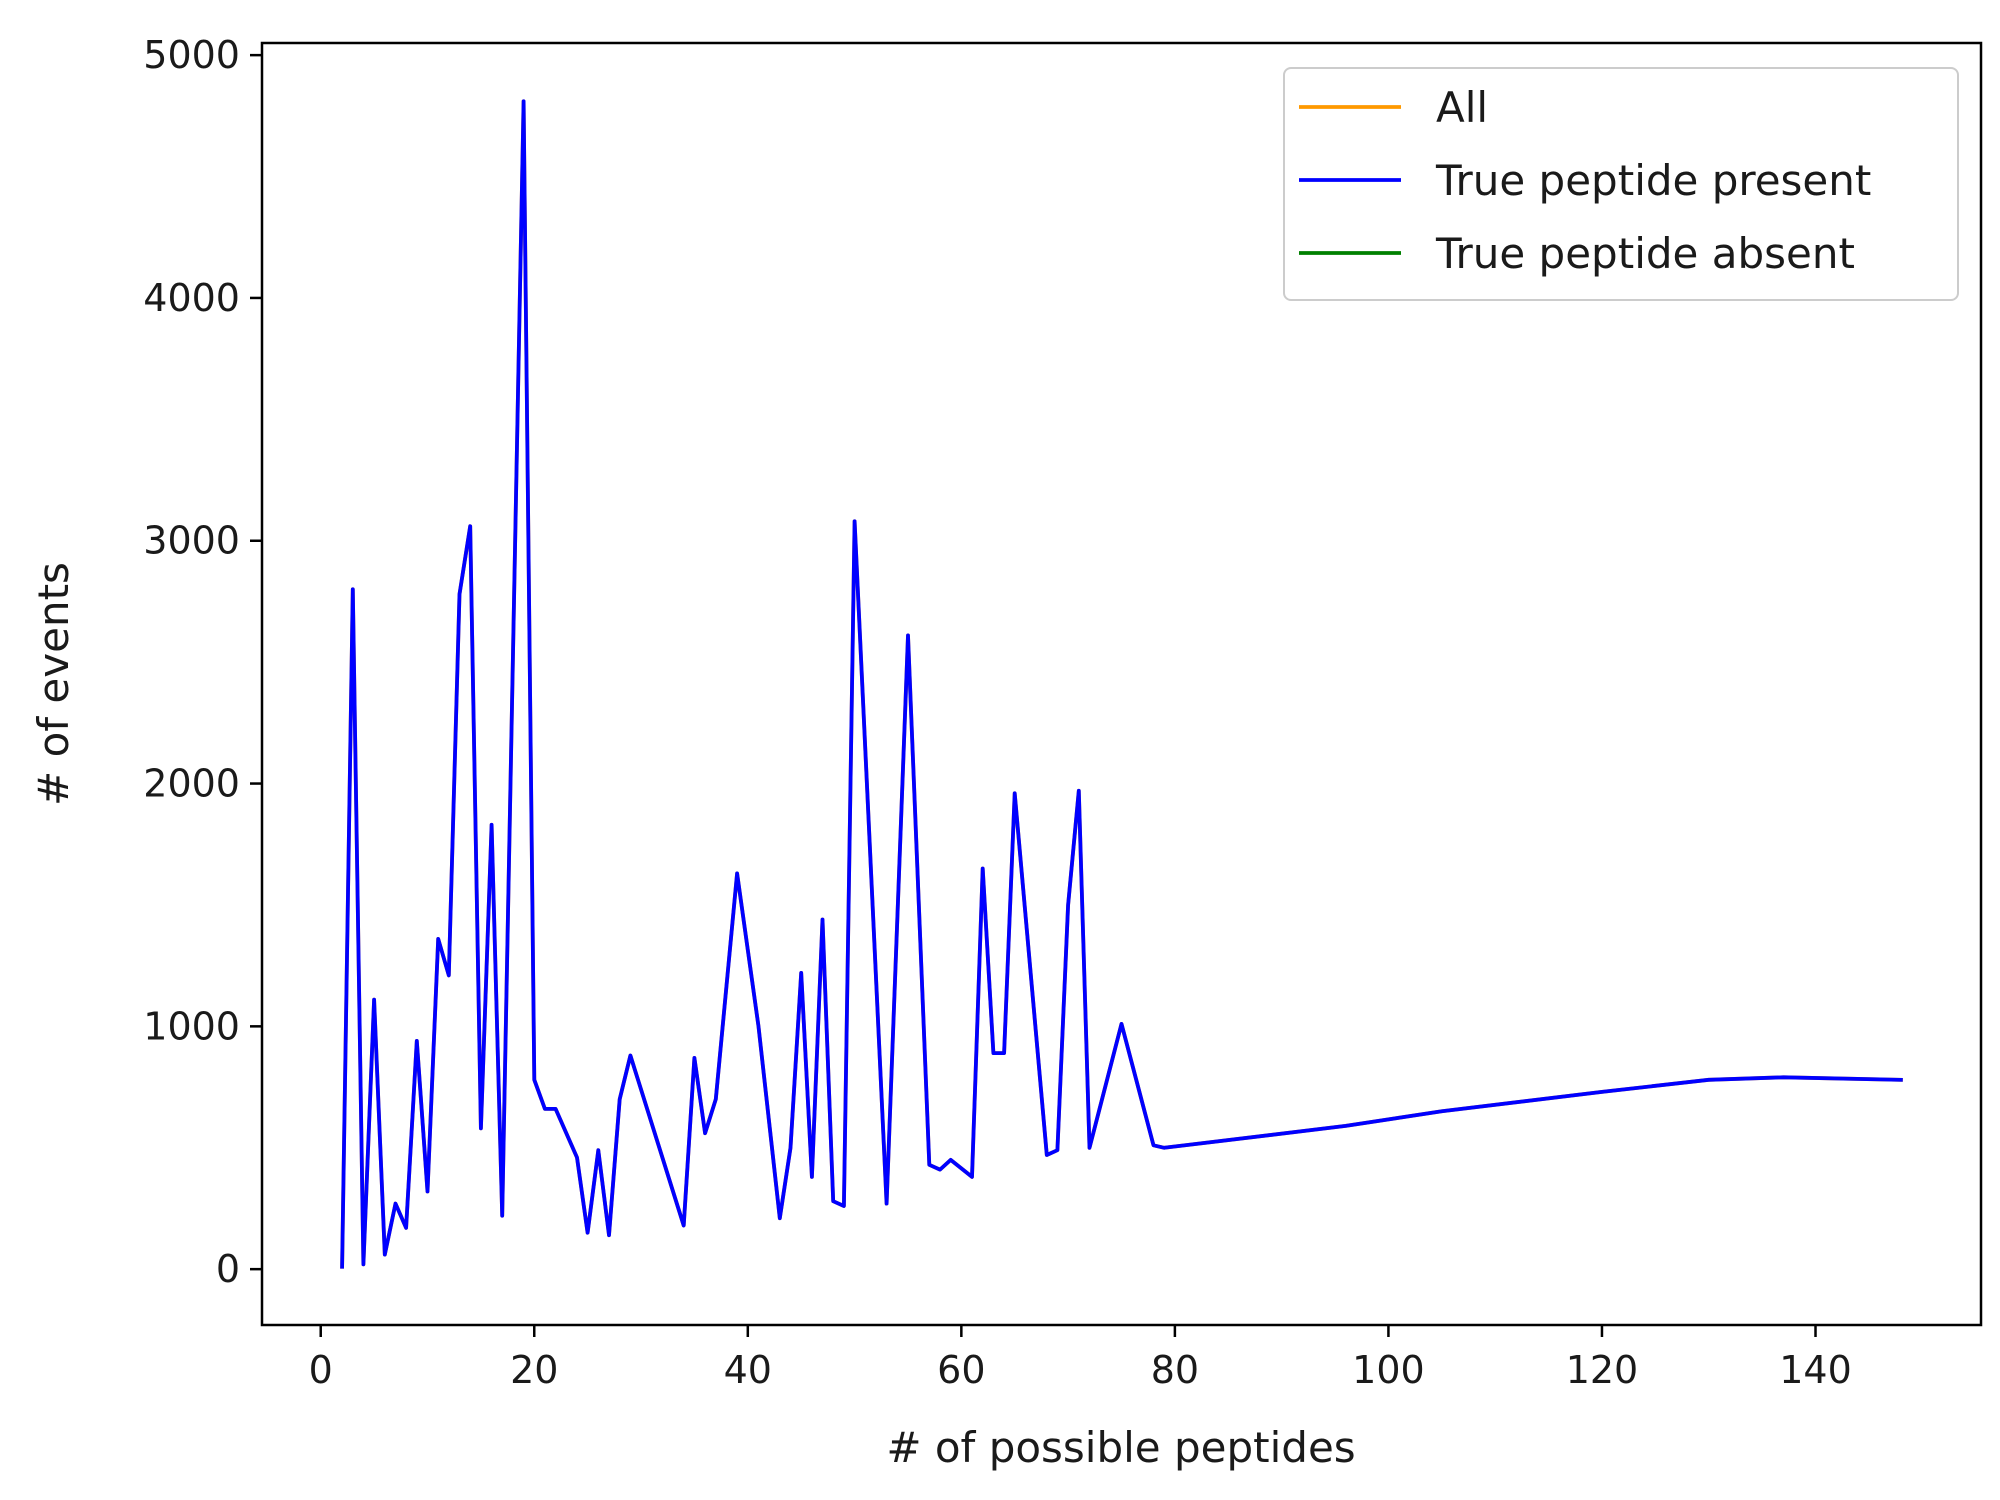 This screenshot has width=2000, height=1500. Describe the element at coordinates (202, 662) in the screenshot. I see `y-axis: 0 1000 2000 3000 4000 5000` at that location.